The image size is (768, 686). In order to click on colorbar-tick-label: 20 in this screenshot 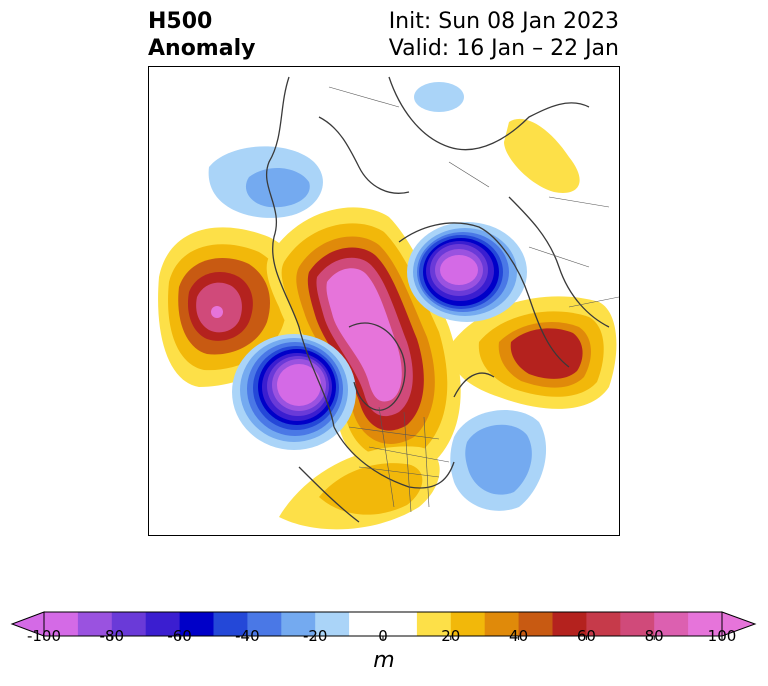, I will do `click(451, 636)`.